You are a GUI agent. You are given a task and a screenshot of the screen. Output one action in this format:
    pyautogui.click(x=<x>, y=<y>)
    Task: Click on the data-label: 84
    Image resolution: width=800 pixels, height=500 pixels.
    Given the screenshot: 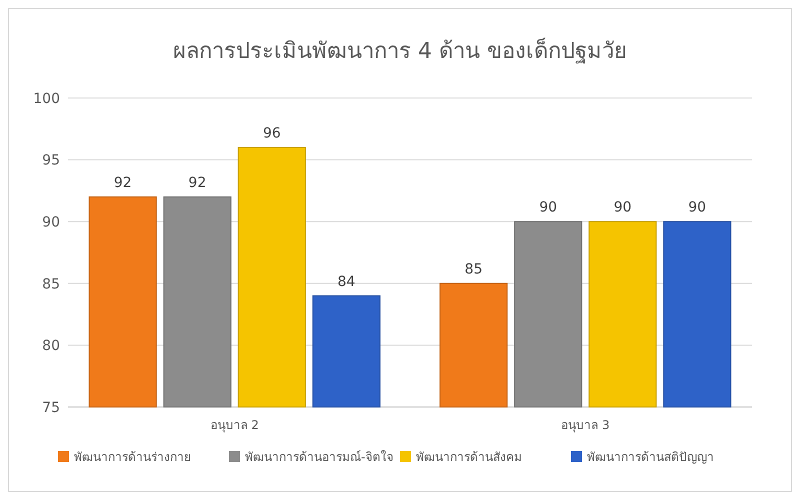 What is the action you would take?
    pyautogui.click(x=347, y=282)
    